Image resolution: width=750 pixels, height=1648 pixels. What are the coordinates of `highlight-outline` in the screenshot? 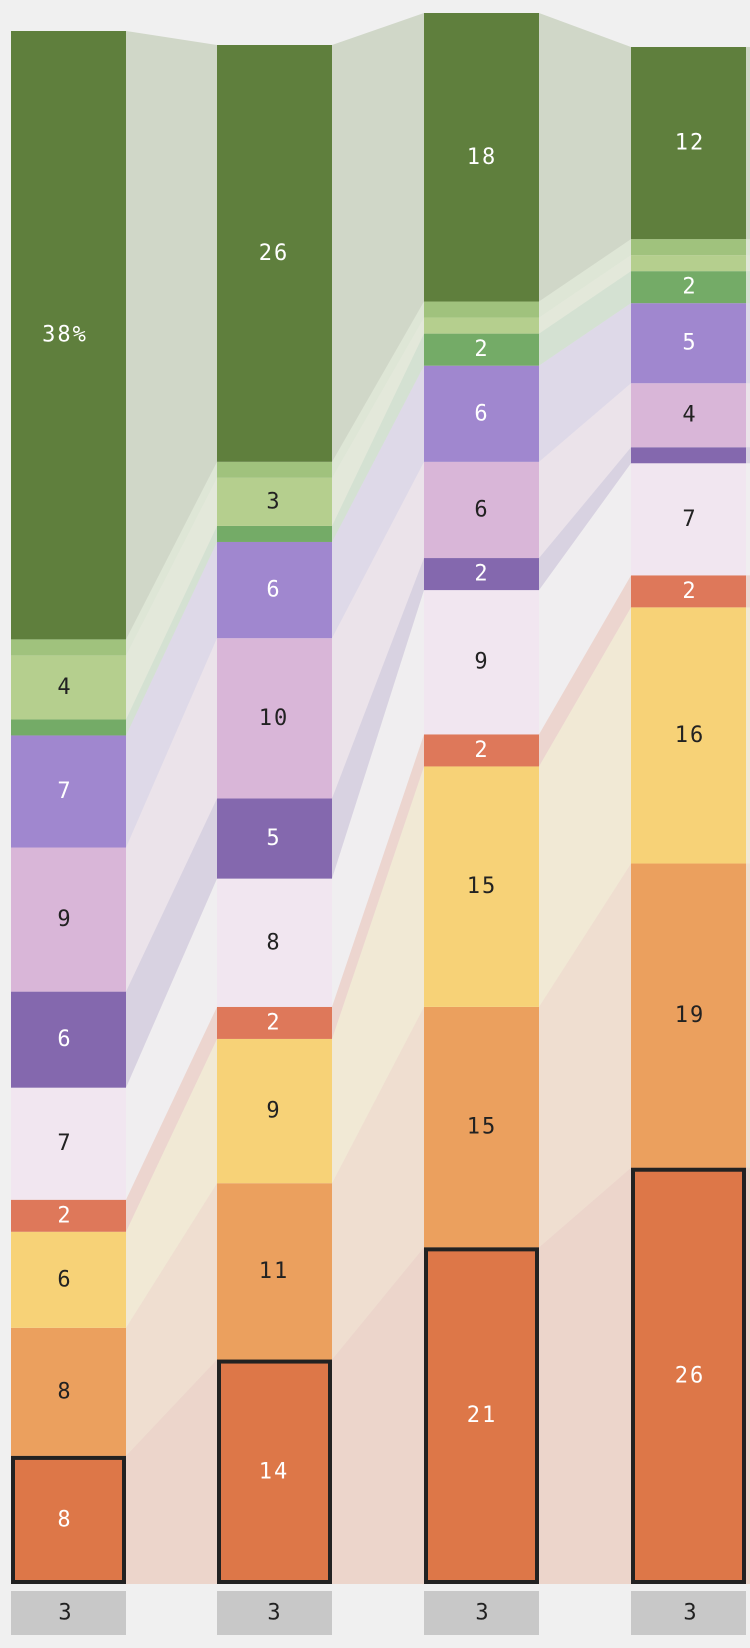 It's located at (274, 1471).